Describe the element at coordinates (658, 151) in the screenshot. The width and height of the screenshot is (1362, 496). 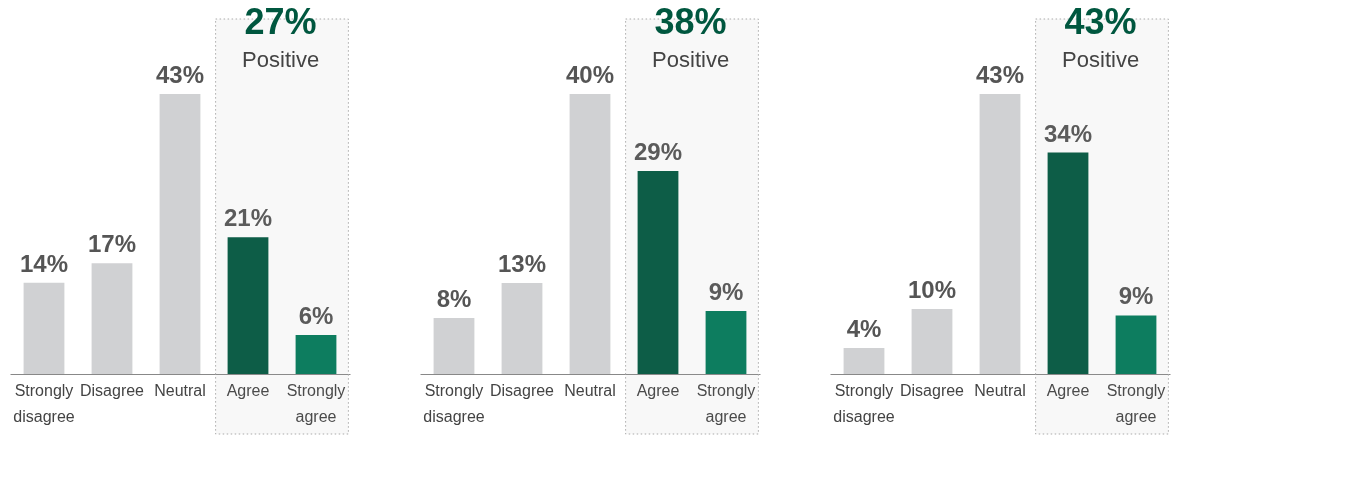
I see `data-label: 29%` at that location.